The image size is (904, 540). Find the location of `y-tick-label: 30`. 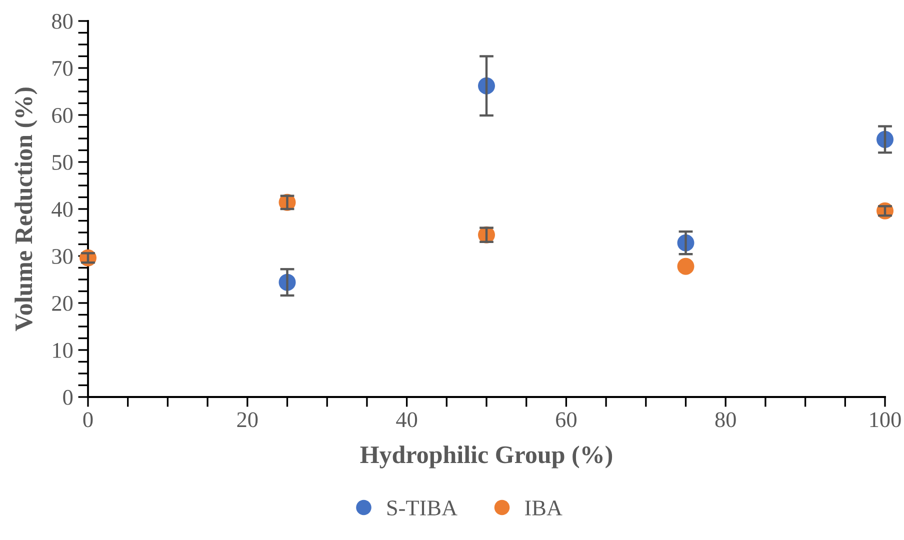

y-tick-label: 30 is located at coordinates (62, 256).